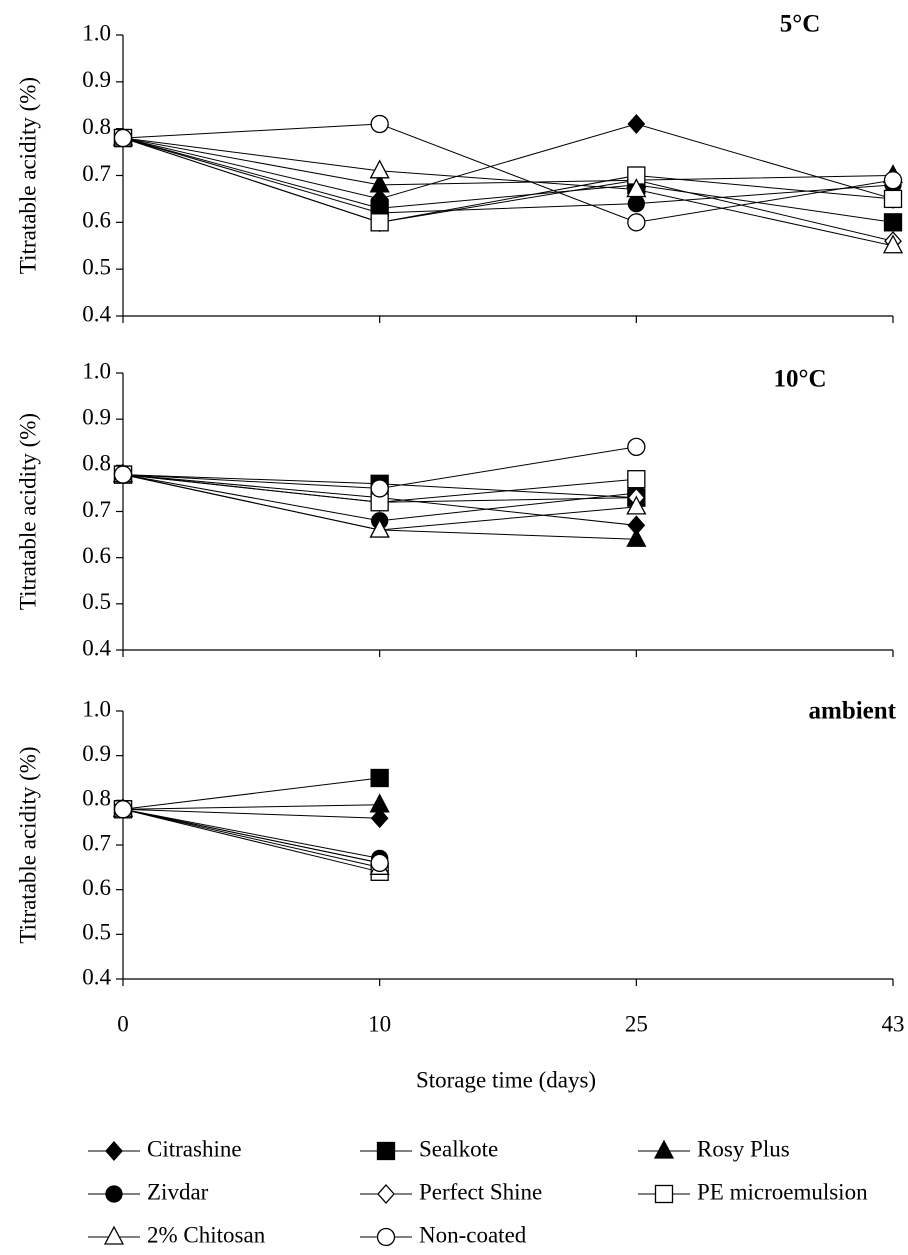  What do you see at coordinates (194, 1148) in the screenshot?
I see `legend-label: Citrashine` at bounding box center [194, 1148].